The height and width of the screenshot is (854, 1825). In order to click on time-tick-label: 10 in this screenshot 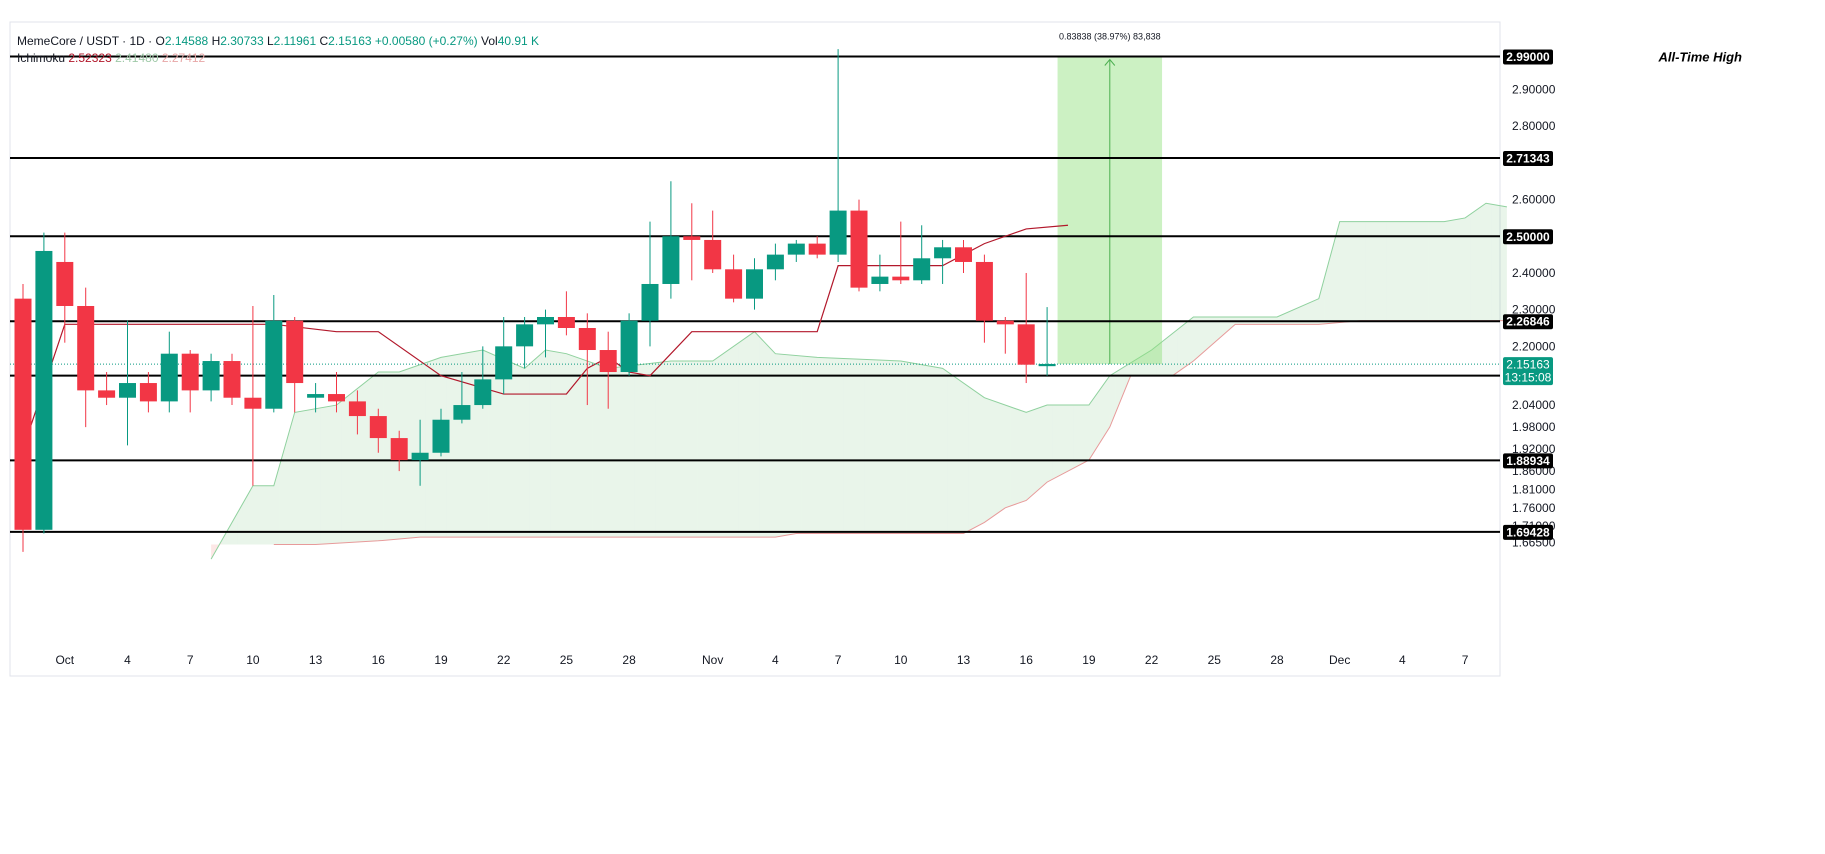, I will do `click(253, 660)`.